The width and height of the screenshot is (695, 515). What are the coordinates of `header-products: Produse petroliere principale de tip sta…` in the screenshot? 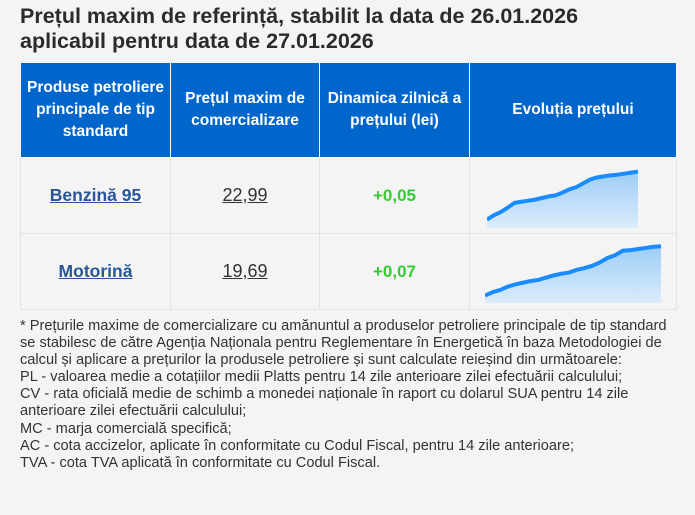 It's located at (95, 110).